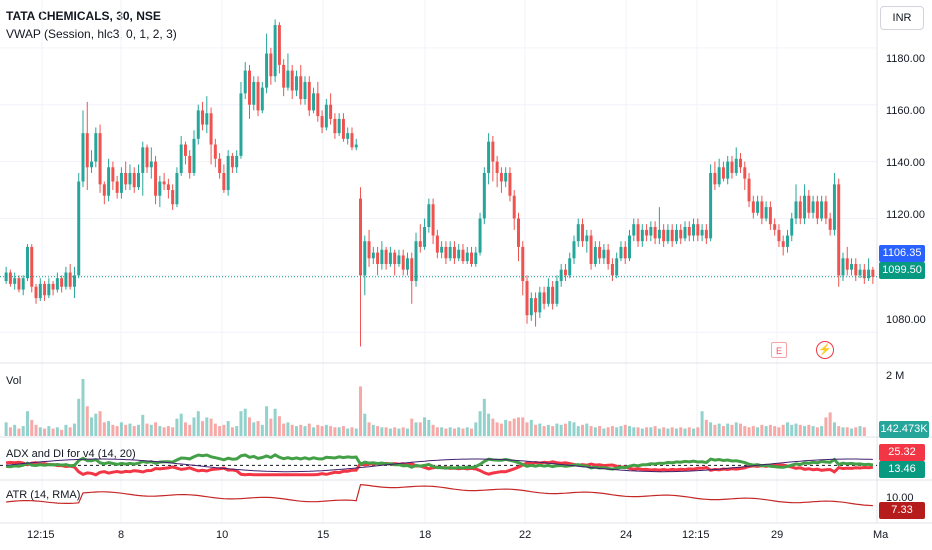  I want to click on price-tick: 1180.00, so click(905, 59).